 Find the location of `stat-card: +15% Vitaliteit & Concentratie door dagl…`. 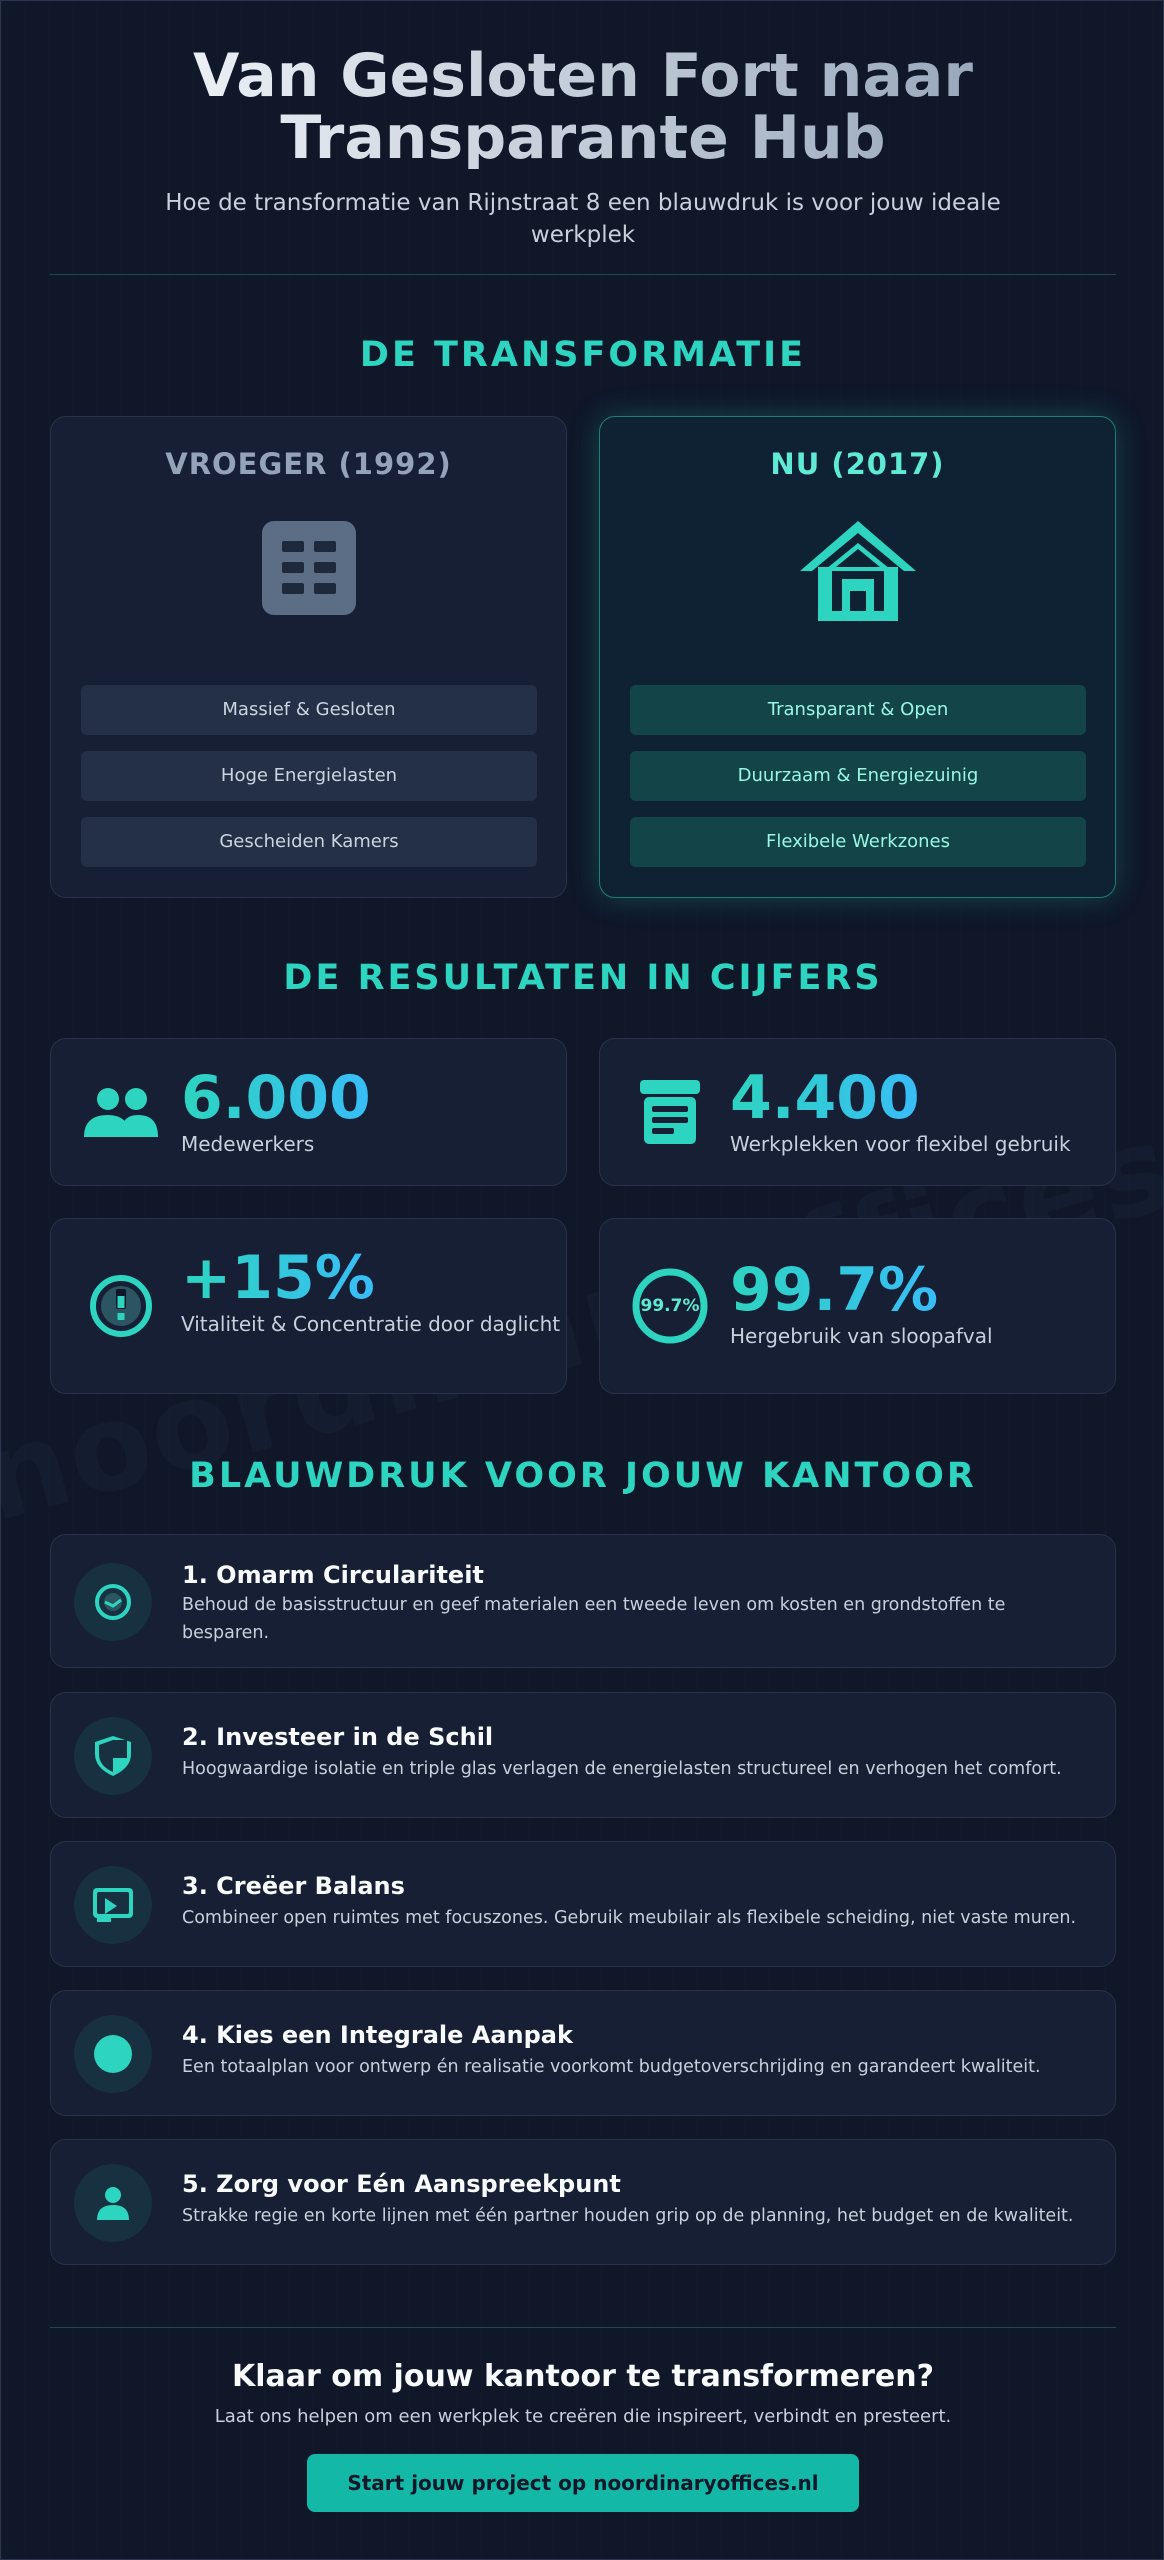

stat-card: +15% Vitaliteit & Concentratie door dagl… is located at coordinates (308, 1306).